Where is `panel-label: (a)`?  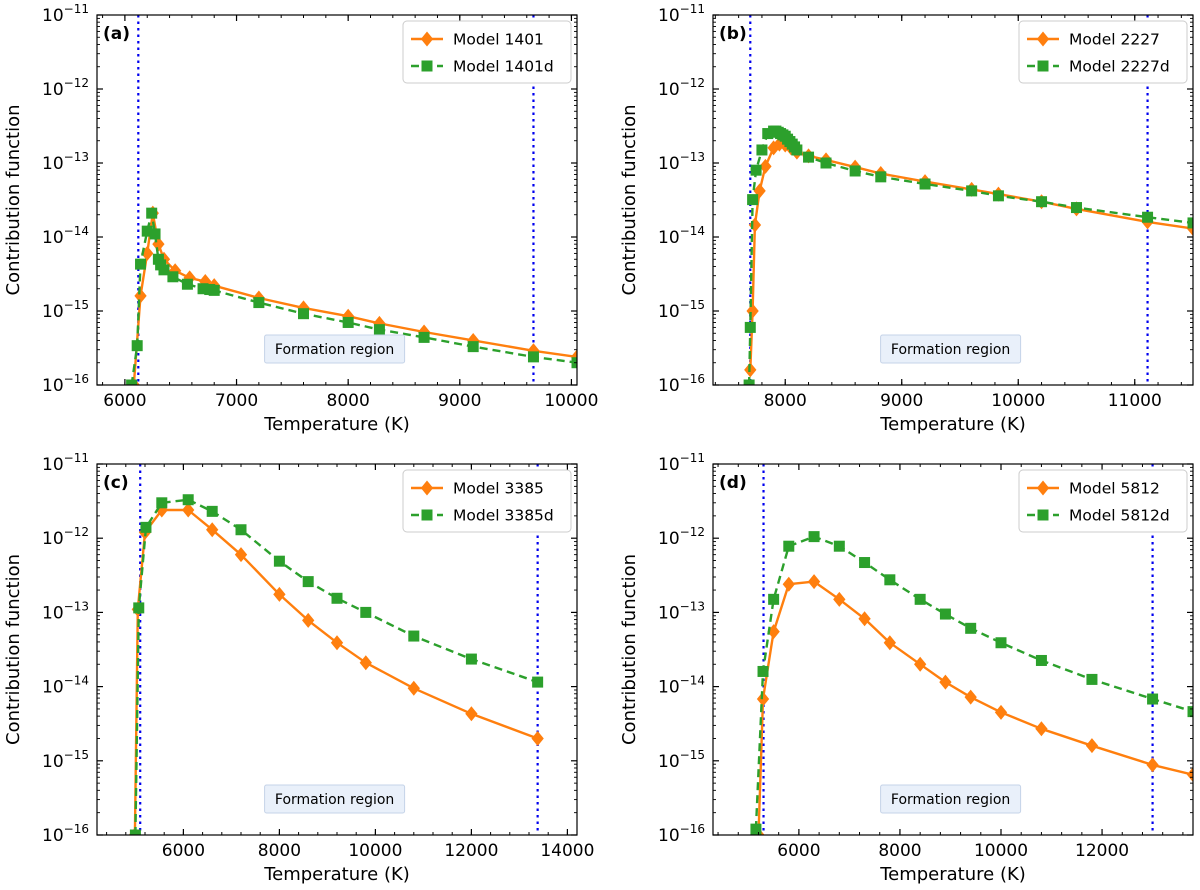 panel-label: (a) is located at coordinates (116, 34).